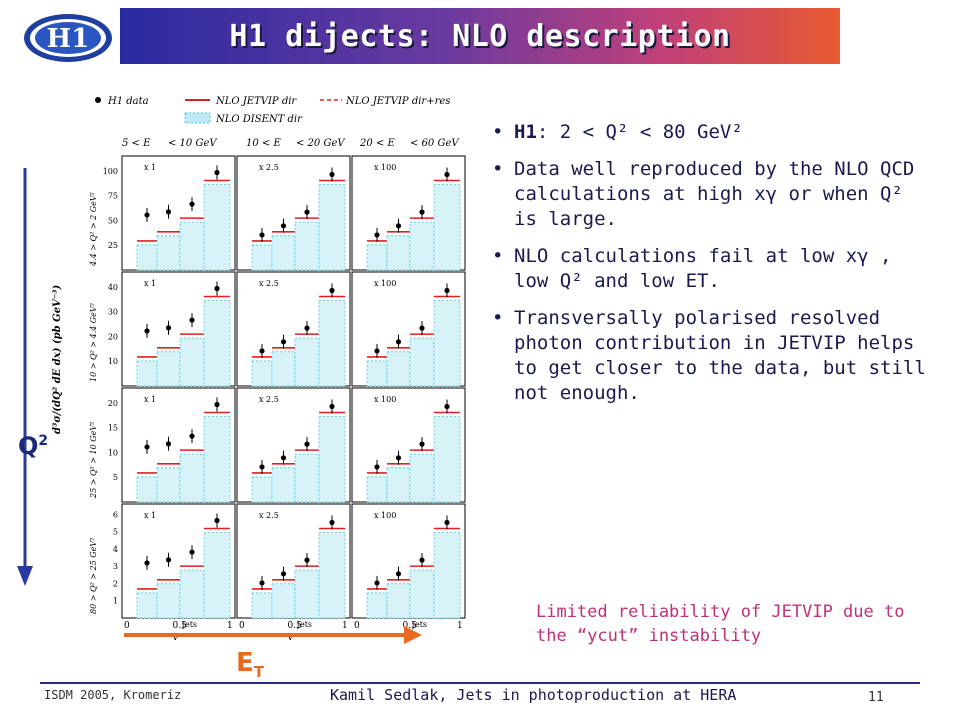  What do you see at coordinates (525, 132) in the screenshot?
I see `bullet-lead: H1` at bounding box center [525, 132].